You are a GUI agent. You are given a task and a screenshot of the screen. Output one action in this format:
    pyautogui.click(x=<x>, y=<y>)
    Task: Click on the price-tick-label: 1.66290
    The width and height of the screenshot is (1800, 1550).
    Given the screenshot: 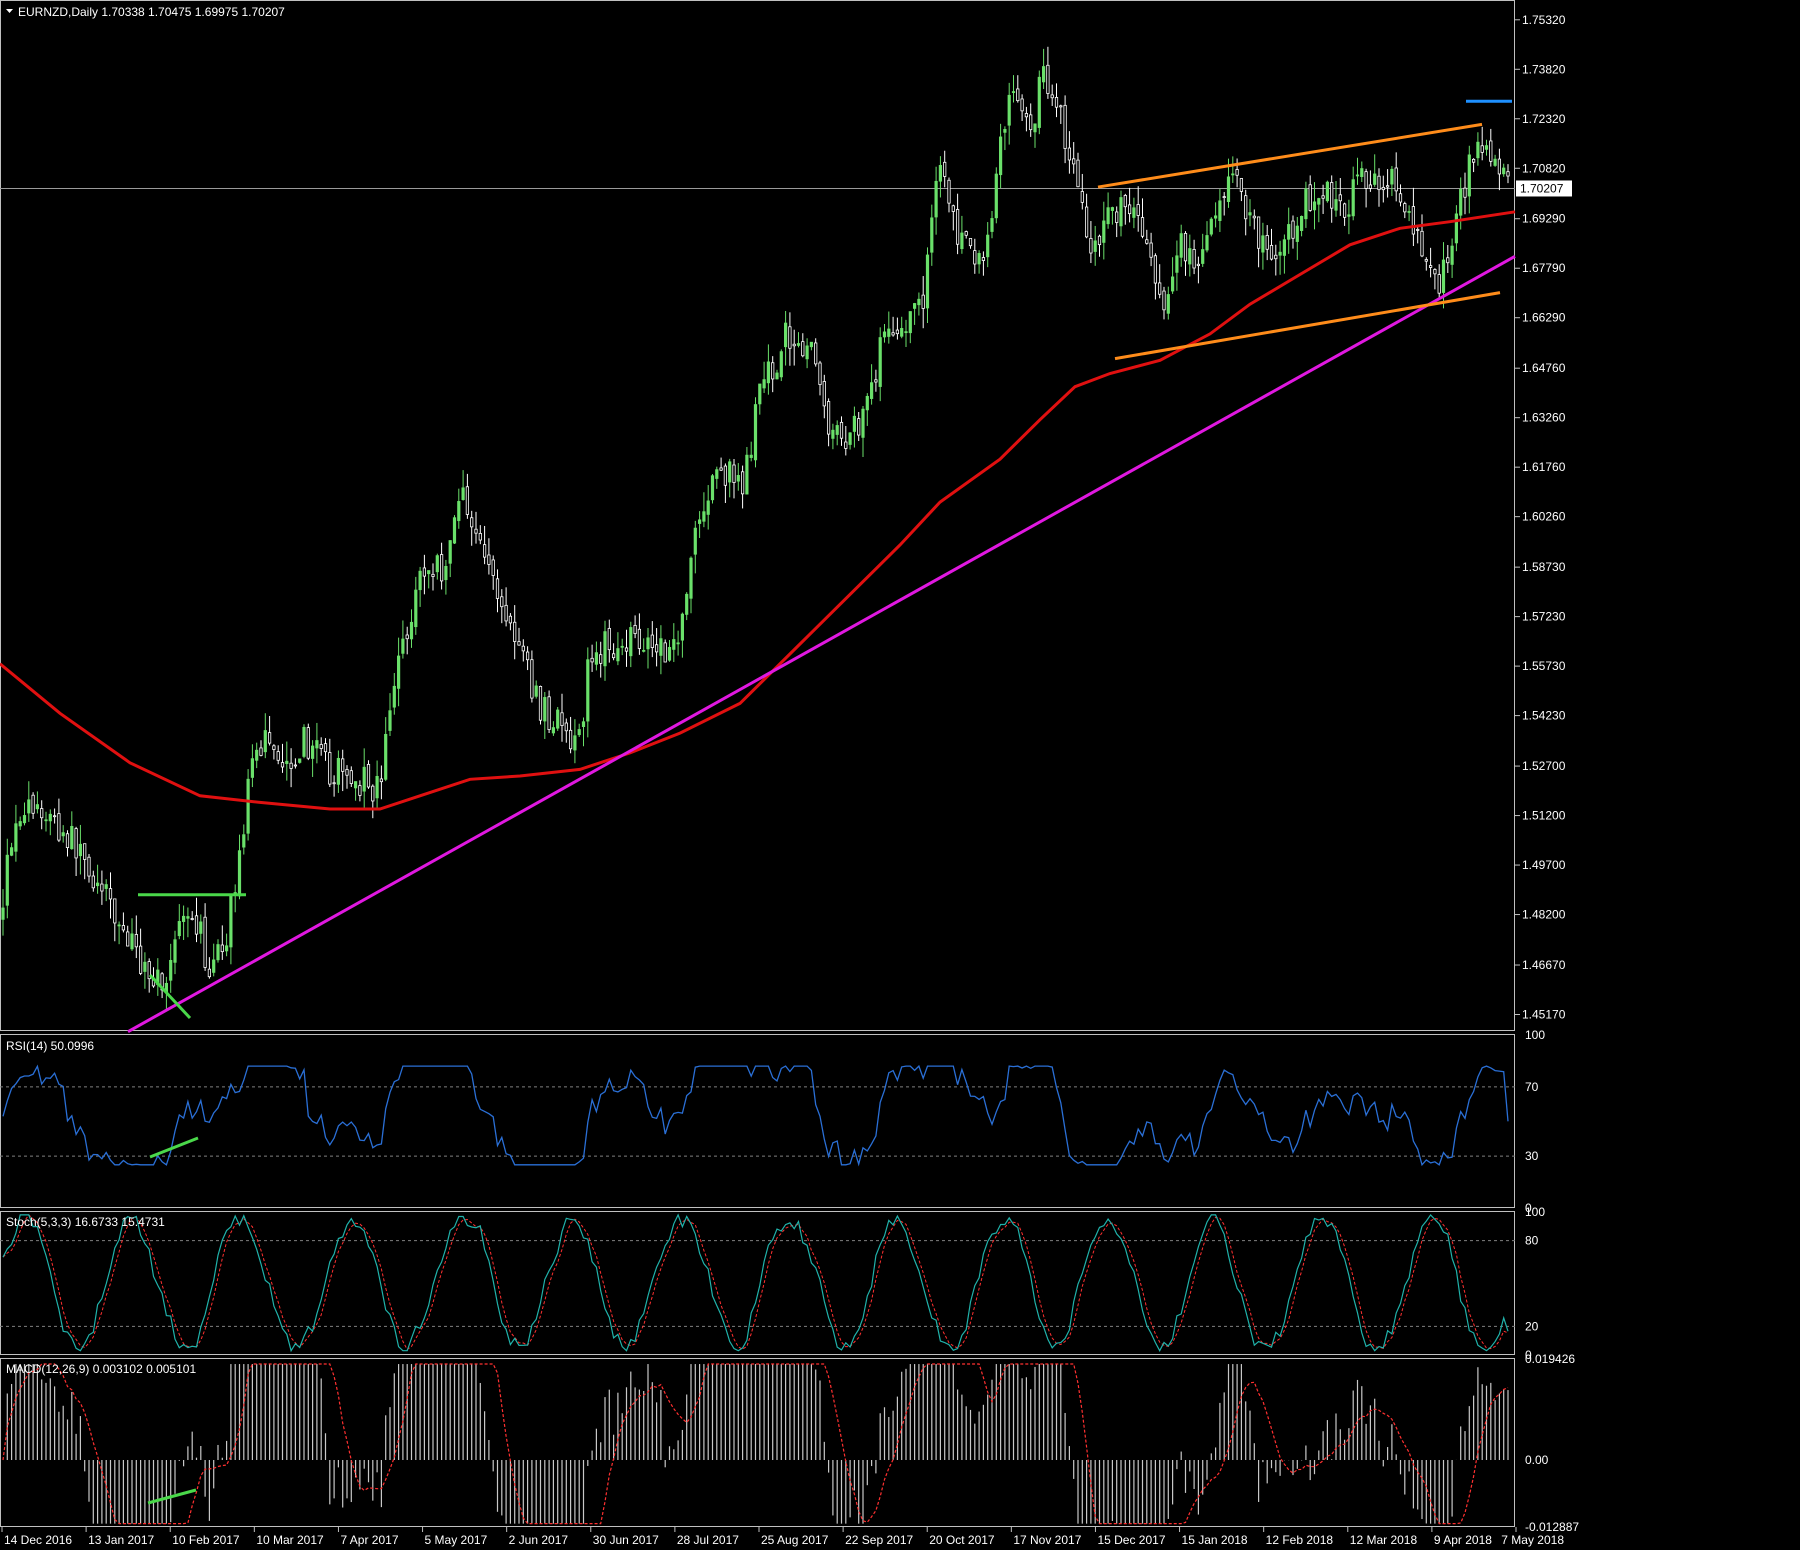 What is the action you would take?
    pyautogui.click(x=1544, y=318)
    